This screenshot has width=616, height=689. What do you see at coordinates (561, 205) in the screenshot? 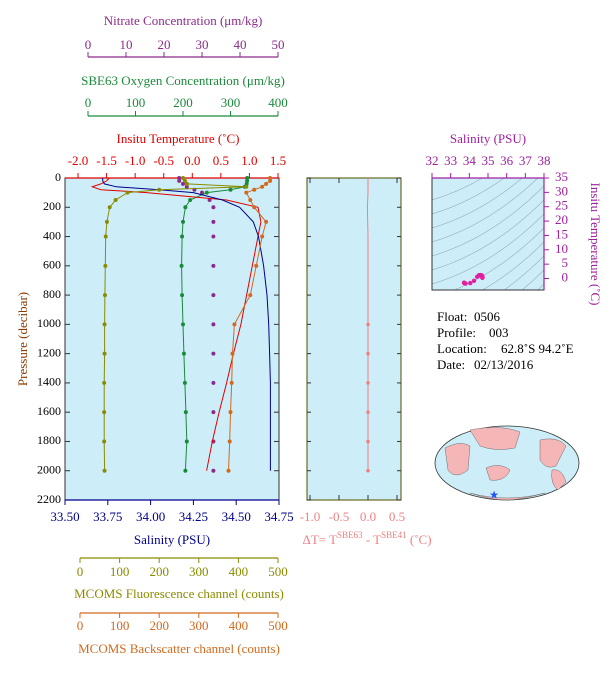
I see `y-tick-label: 25` at bounding box center [561, 205].